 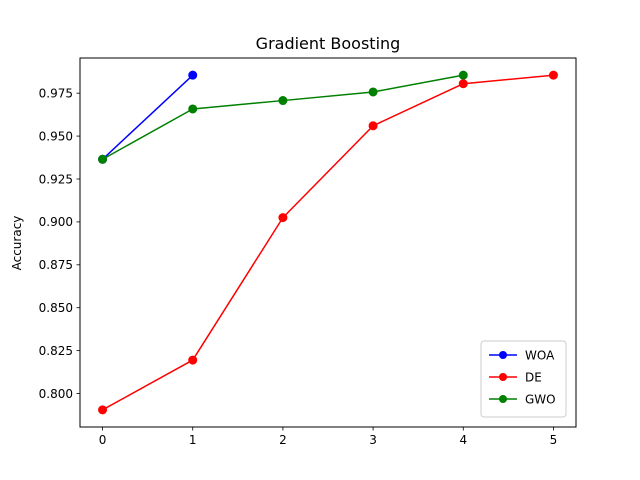 I want to click on y-tick-label: 0.975, so click(x=56, y=93).